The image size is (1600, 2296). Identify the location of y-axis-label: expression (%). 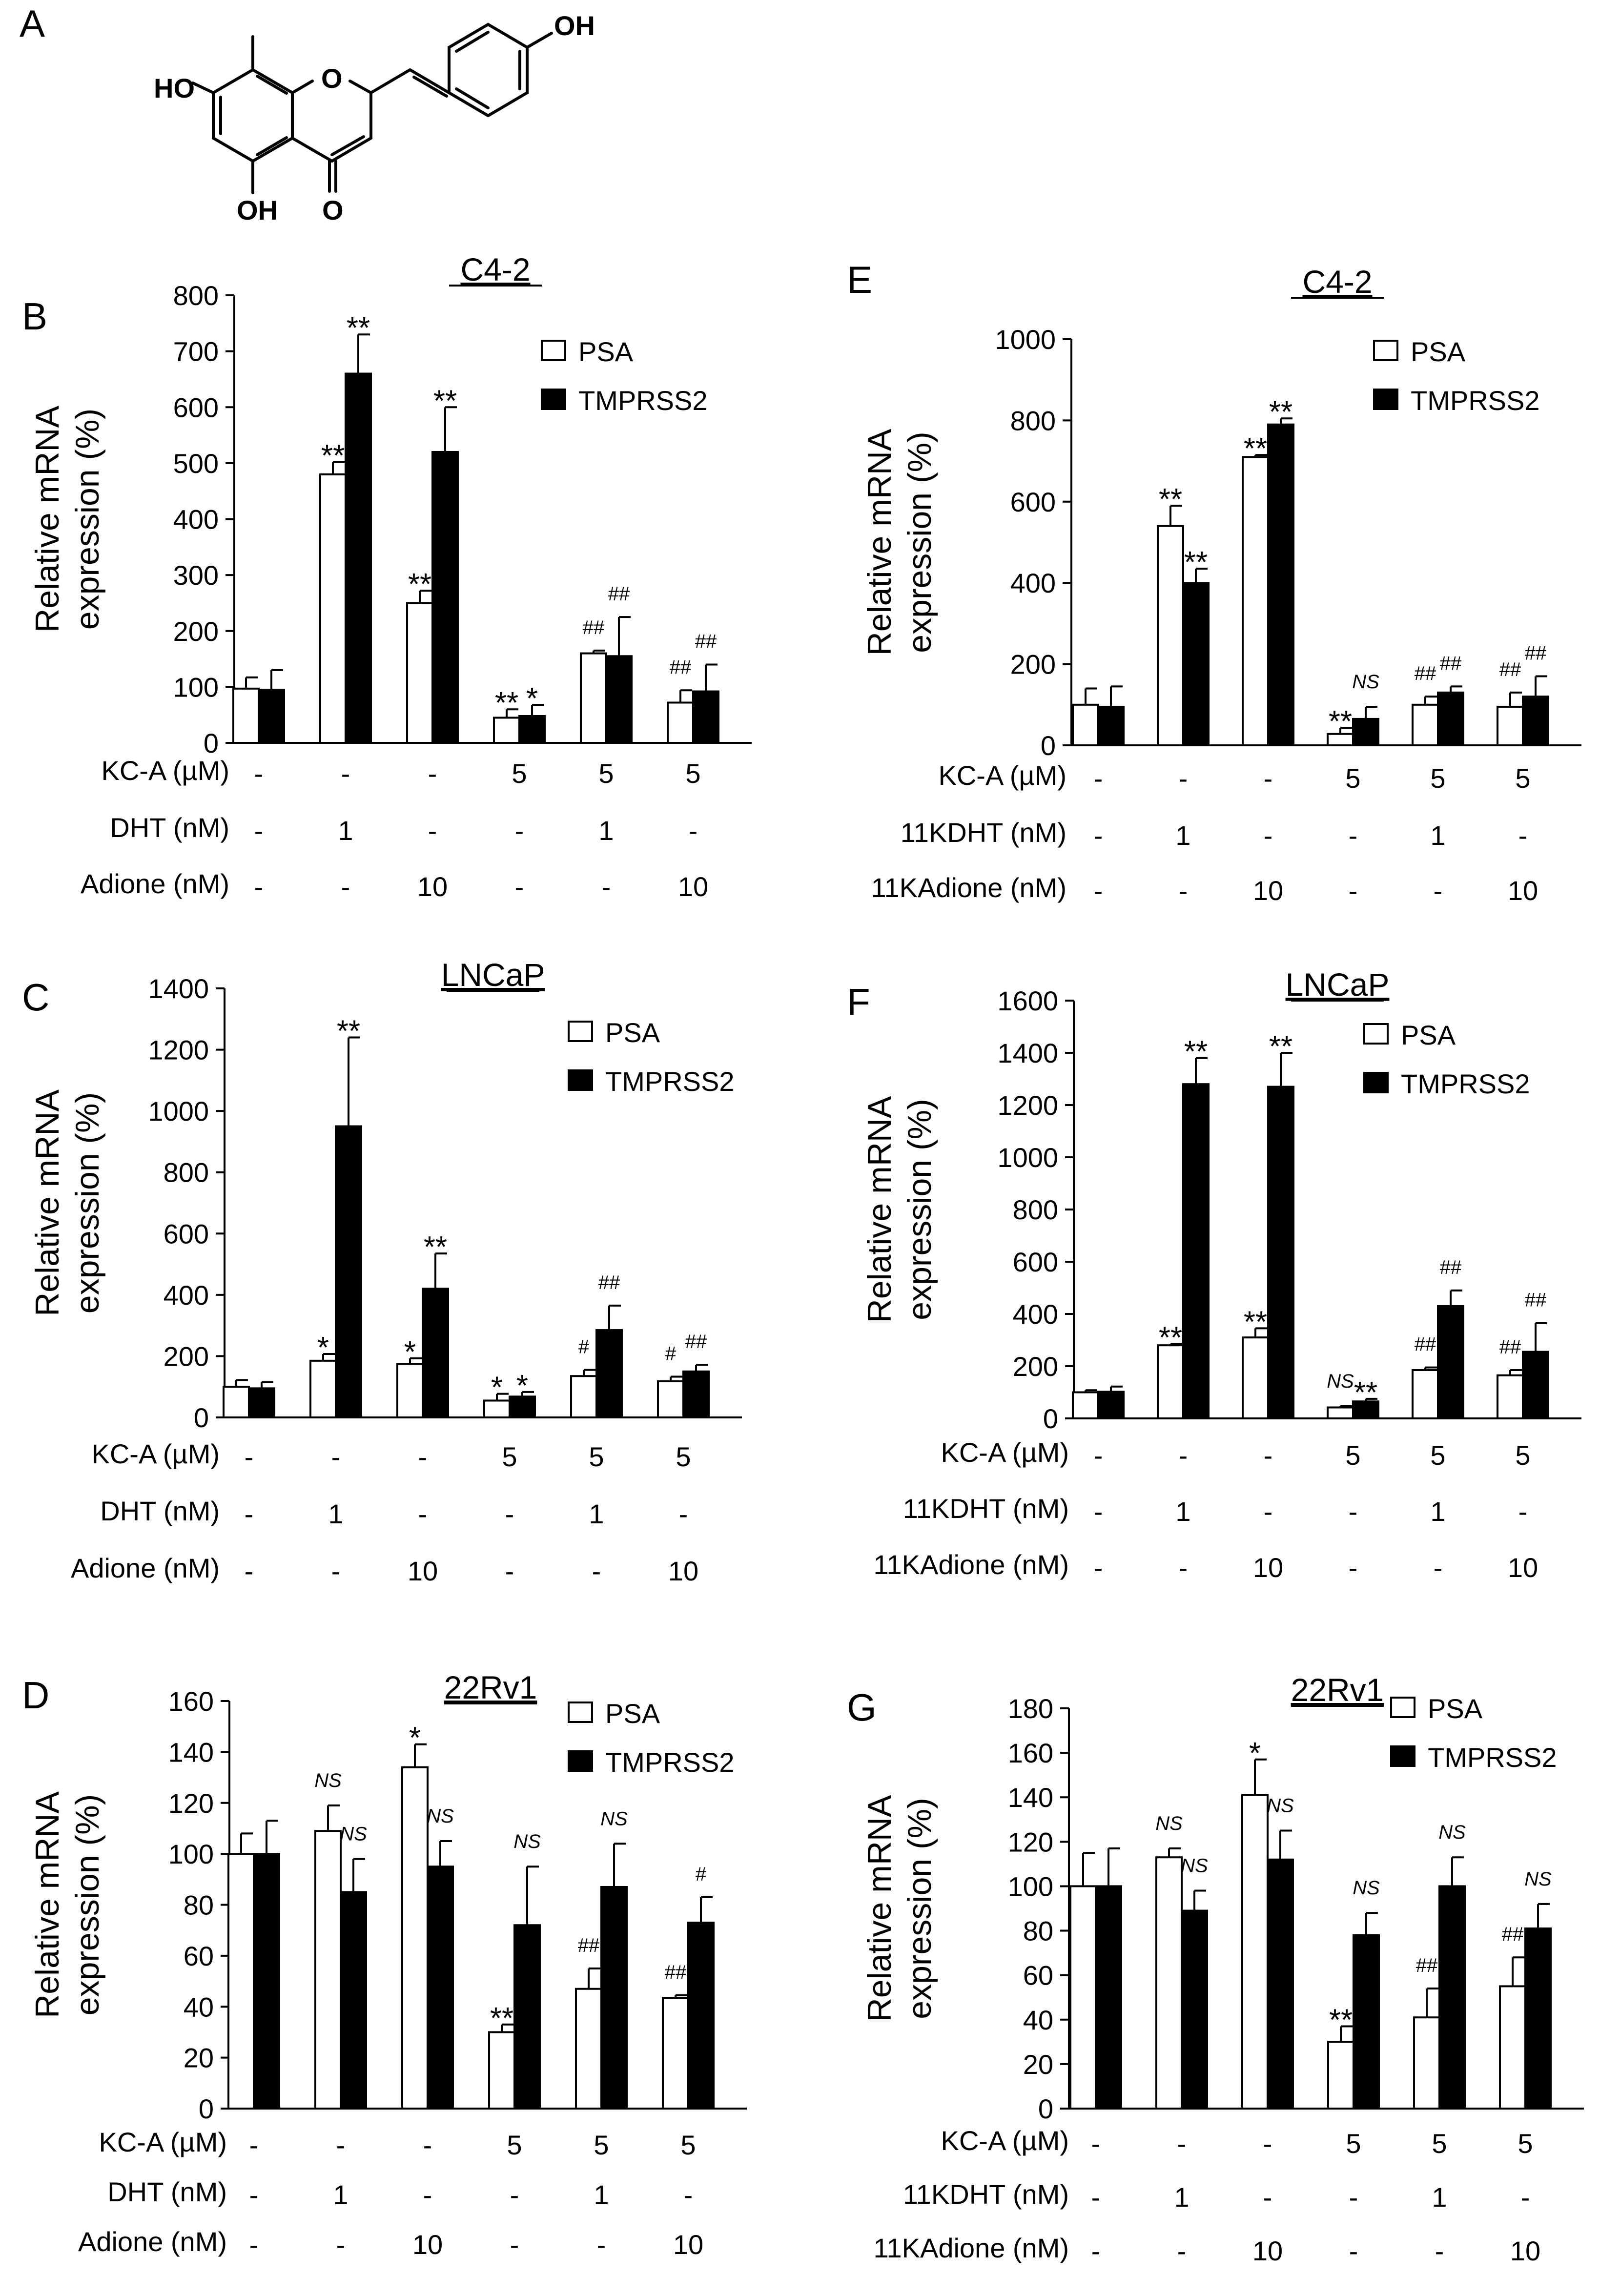
(920, 1908).